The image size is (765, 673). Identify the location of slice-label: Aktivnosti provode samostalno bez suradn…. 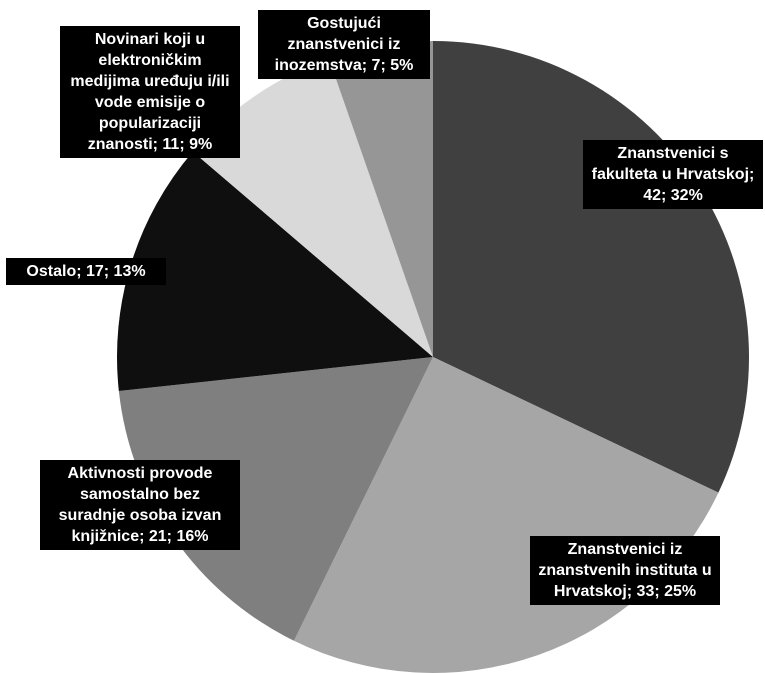
(140, 505).